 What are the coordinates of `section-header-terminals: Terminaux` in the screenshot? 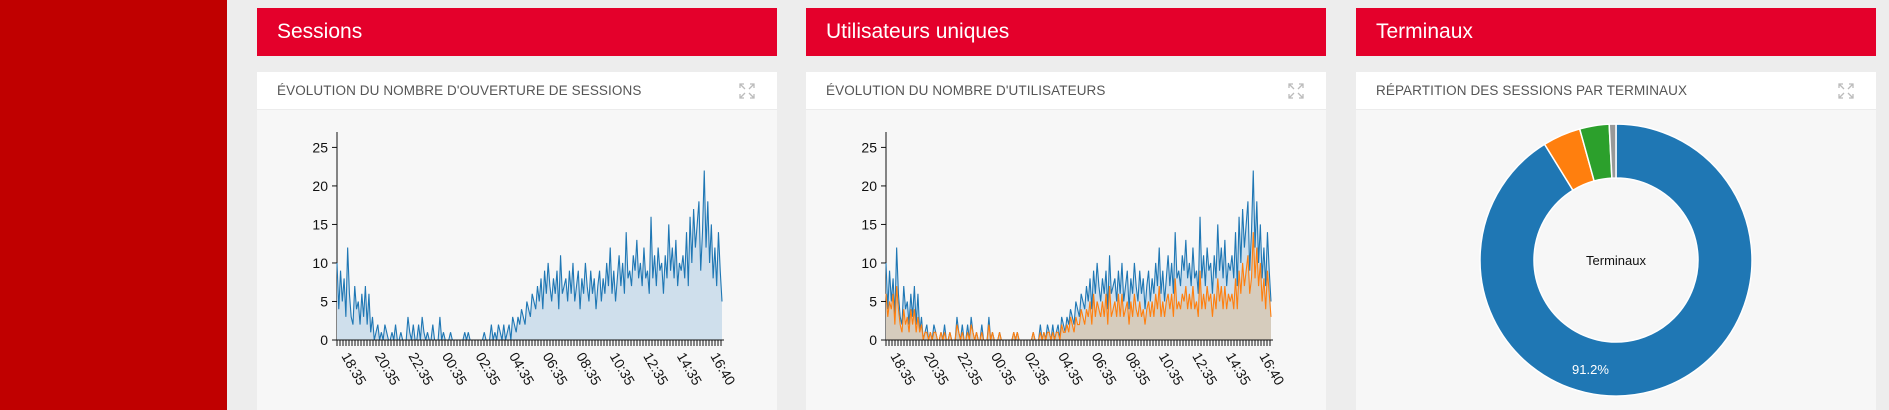 It's located at (1616, 32).